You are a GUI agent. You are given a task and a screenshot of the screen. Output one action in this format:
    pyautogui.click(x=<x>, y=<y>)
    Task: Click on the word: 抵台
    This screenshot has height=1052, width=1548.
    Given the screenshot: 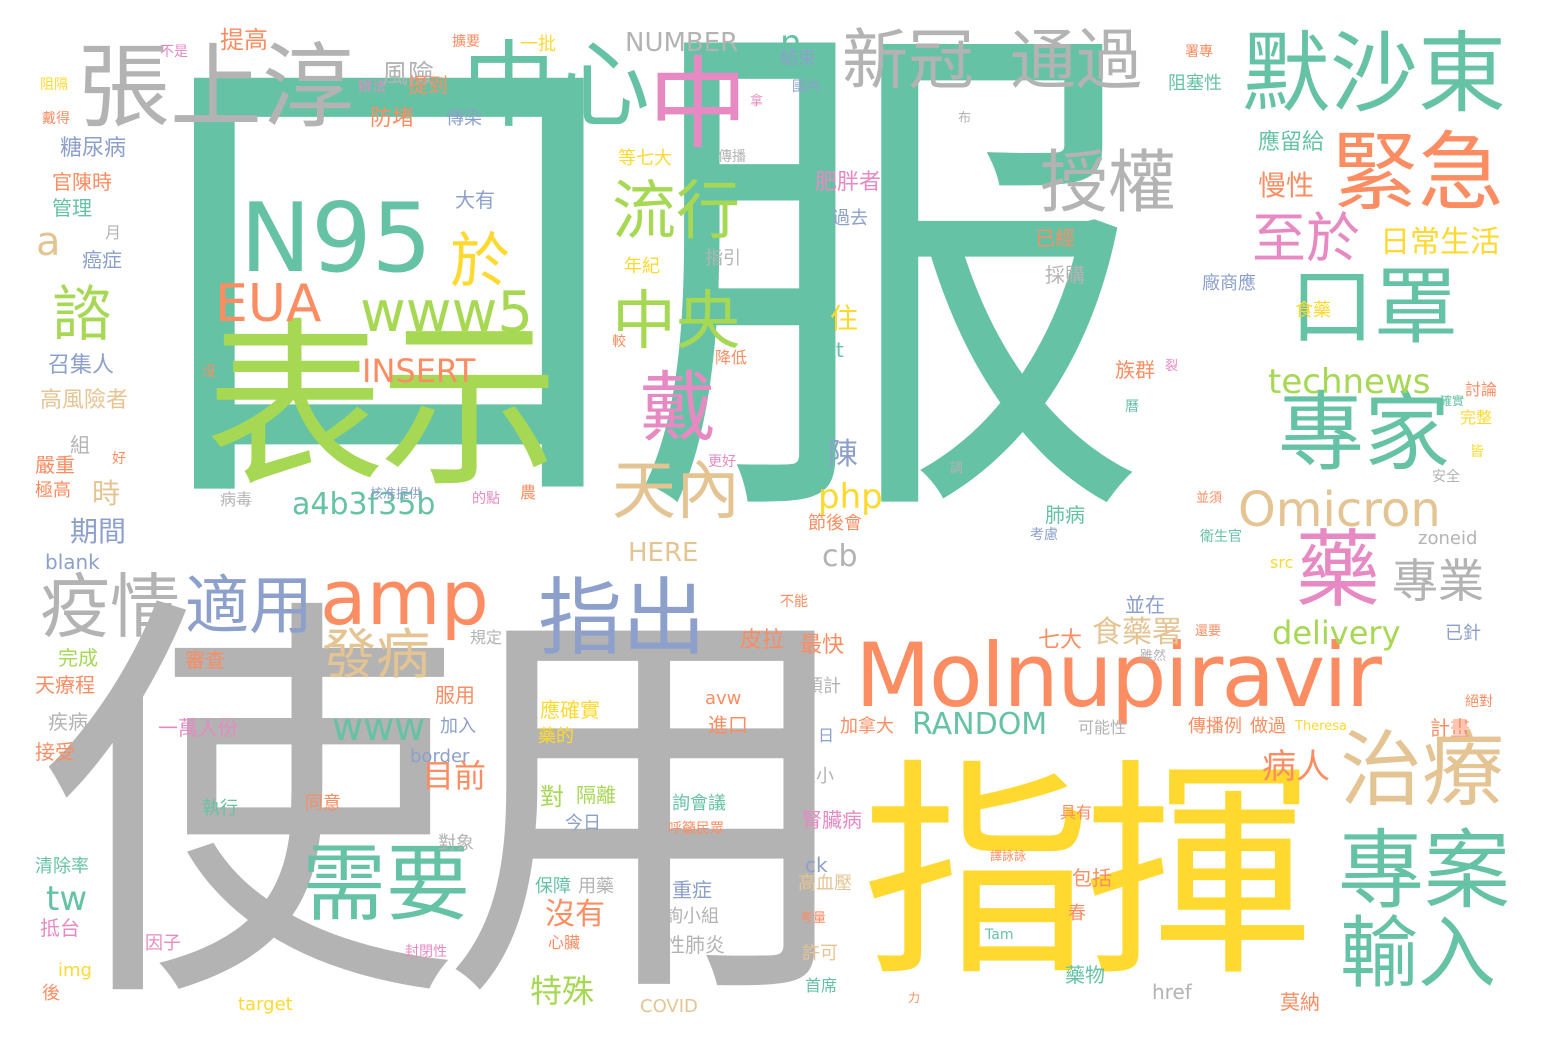 What is the action you would take?
    pyautogui.click(x=60, y=928)
    